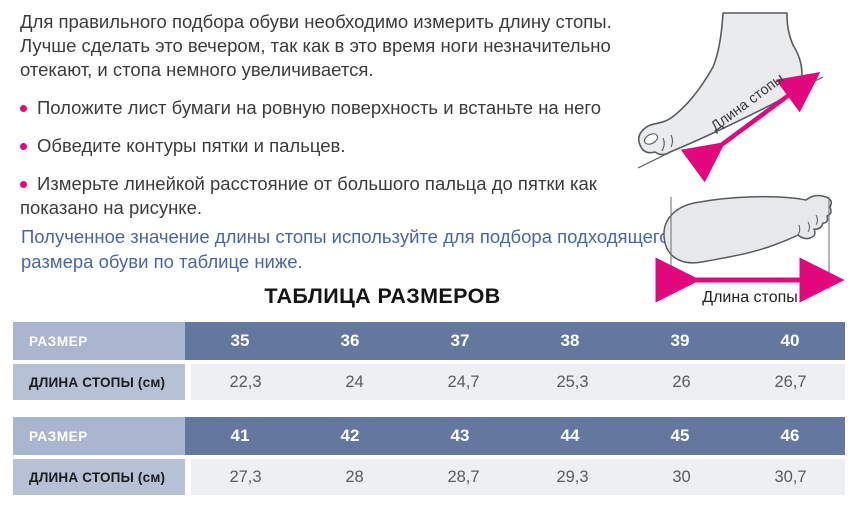 The width and height of the screenshot is (851, 509). What do you see at coordinates (245, 477) in the screenshot?
I see `length-cell: 27,3` at bounding box center [245, 477].